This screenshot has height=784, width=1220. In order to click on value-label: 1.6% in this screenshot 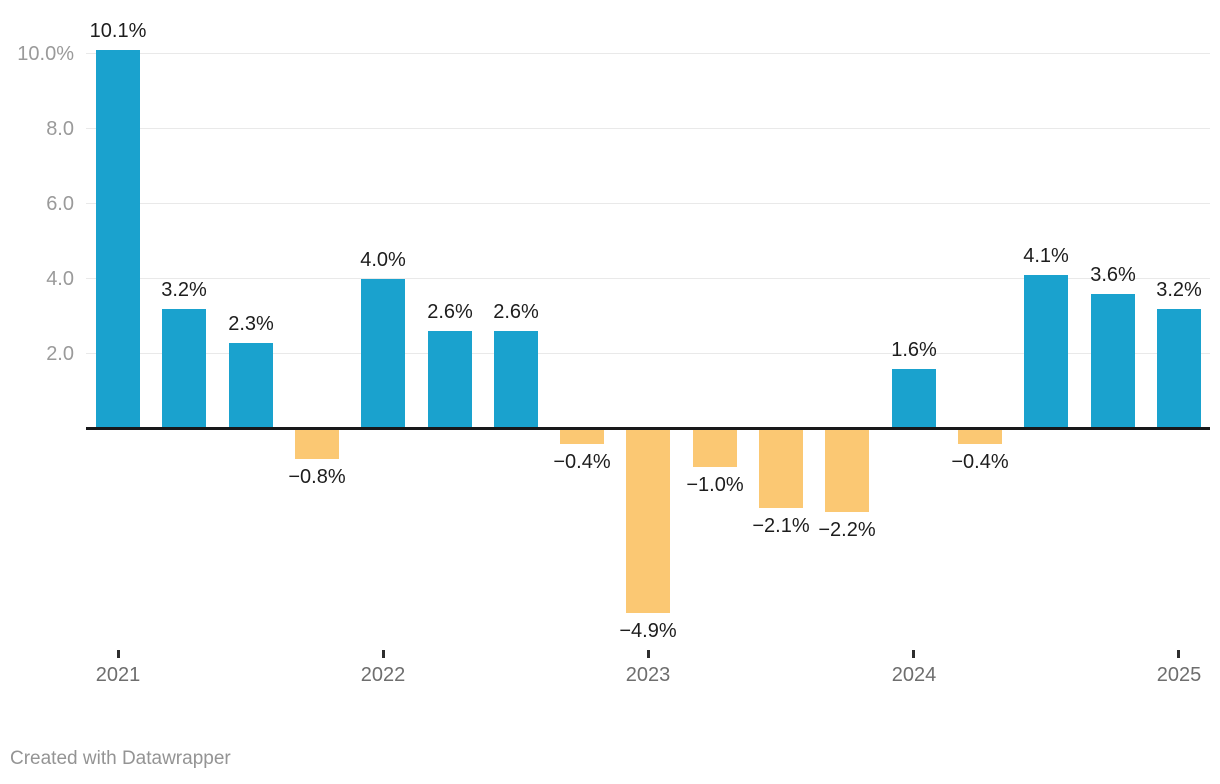, I will do `click(914, 350)`.